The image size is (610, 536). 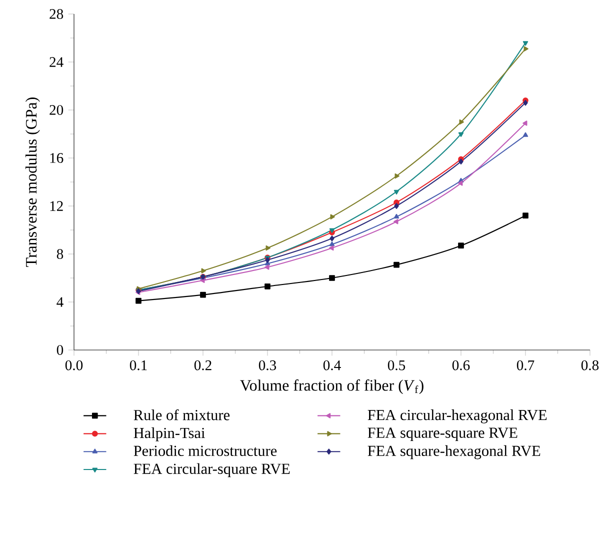 What do you see at coordinates (267, 365) in the screenshot?
I see `x-tick-label: 0.3` at bounding box center [267, 365].